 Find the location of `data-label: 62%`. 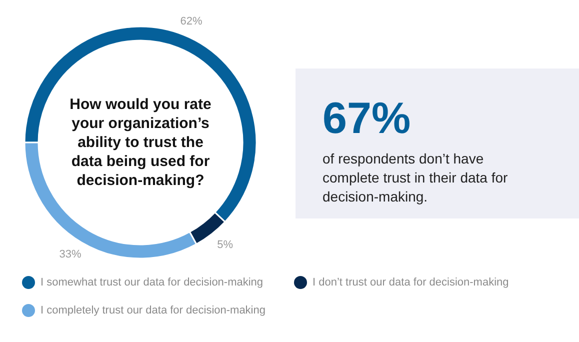

data-label: 62% is located at coordinates (191, 22).